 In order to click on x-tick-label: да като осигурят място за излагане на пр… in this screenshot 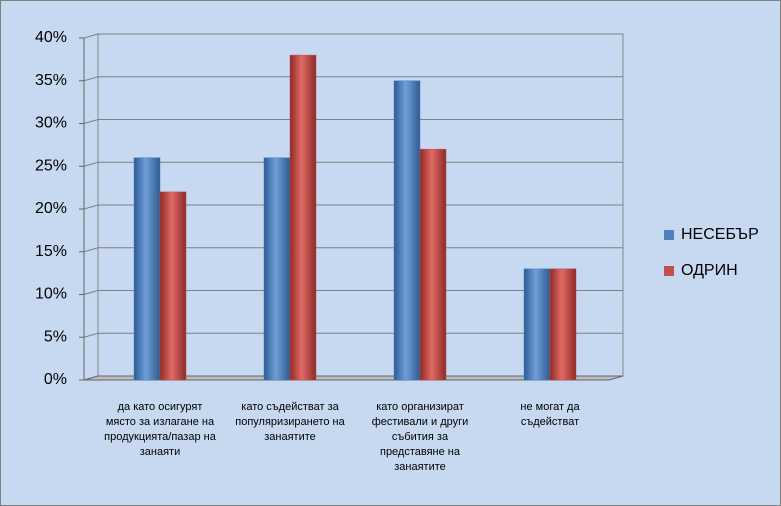, I will do `click(160, 429)`.